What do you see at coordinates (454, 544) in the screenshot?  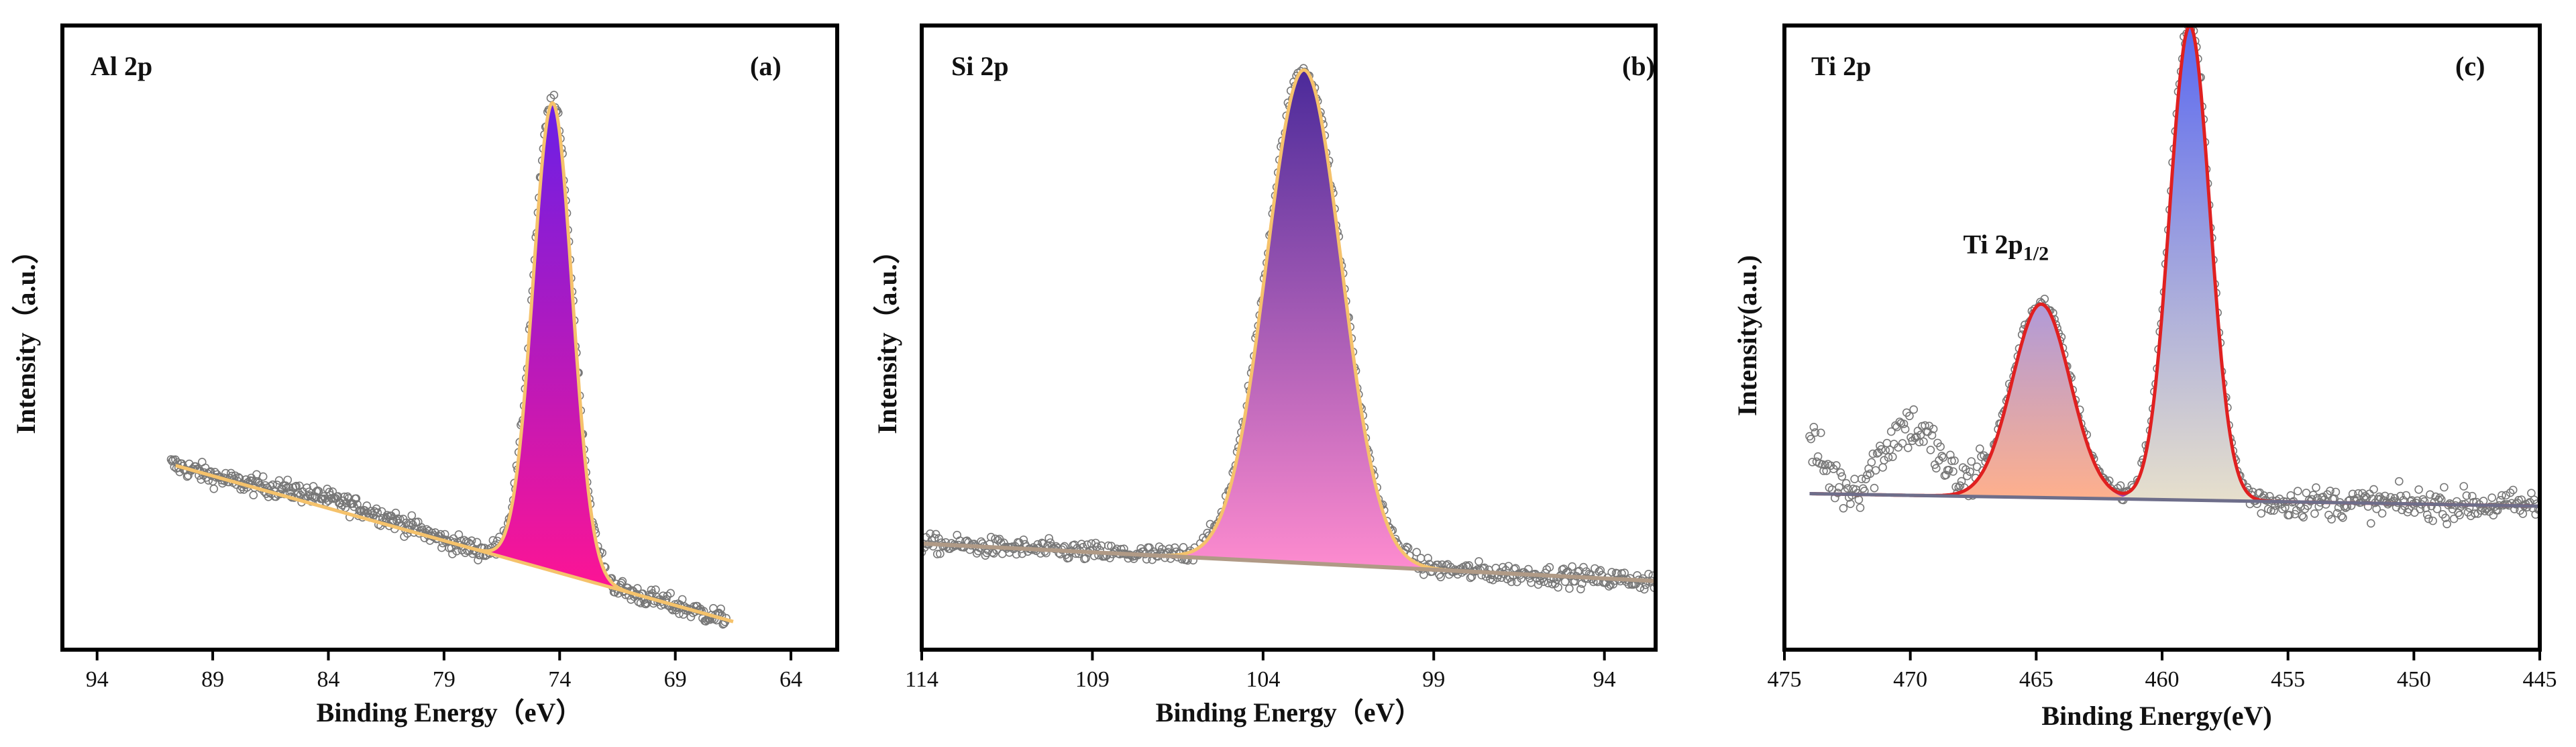 I see `background-line-a` at bounding box center [454, 544].